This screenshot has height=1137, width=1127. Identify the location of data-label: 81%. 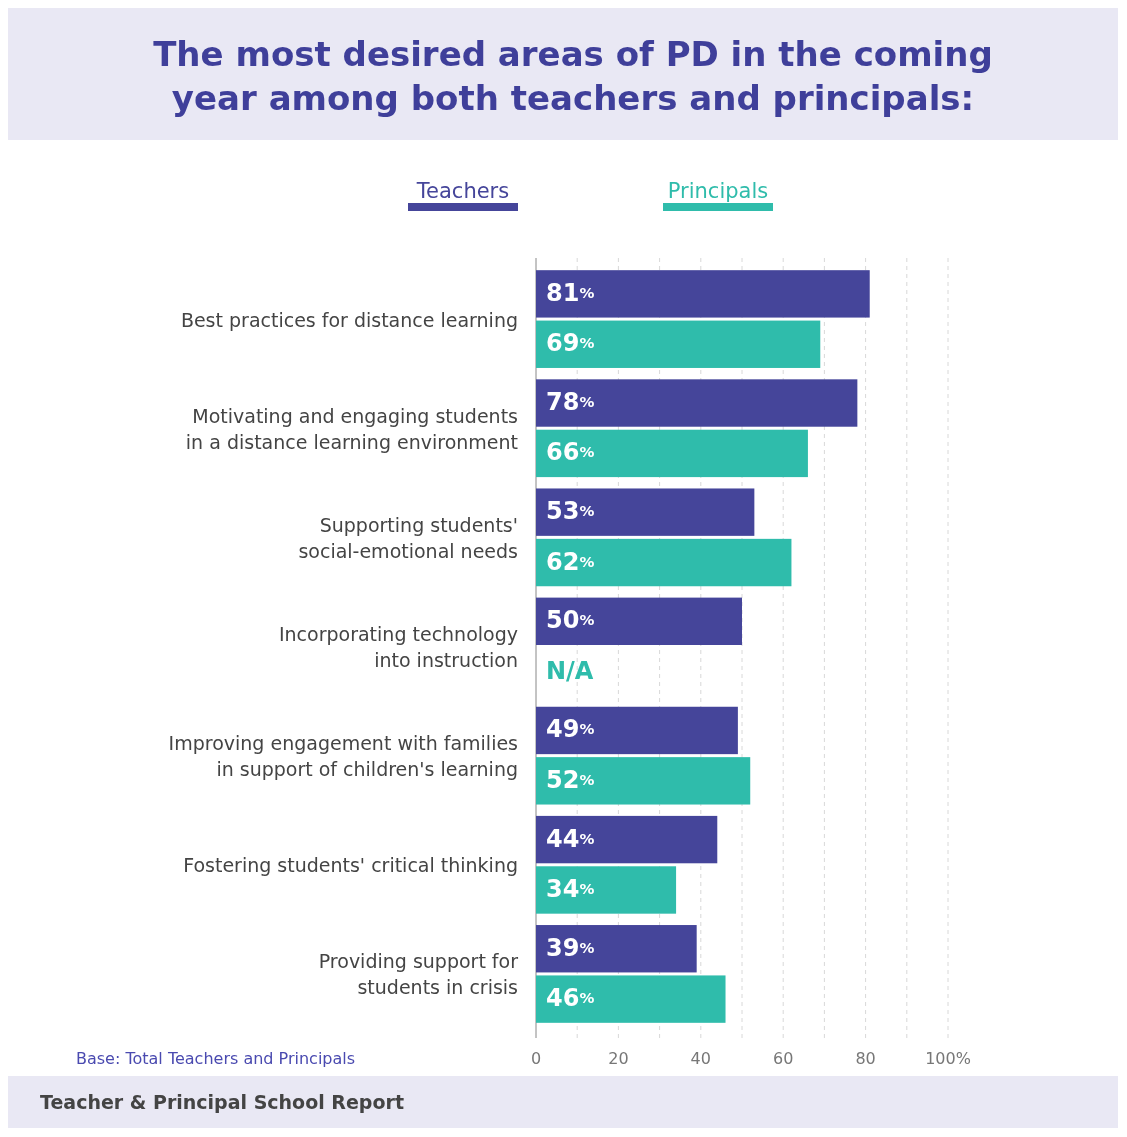
(570, 292).